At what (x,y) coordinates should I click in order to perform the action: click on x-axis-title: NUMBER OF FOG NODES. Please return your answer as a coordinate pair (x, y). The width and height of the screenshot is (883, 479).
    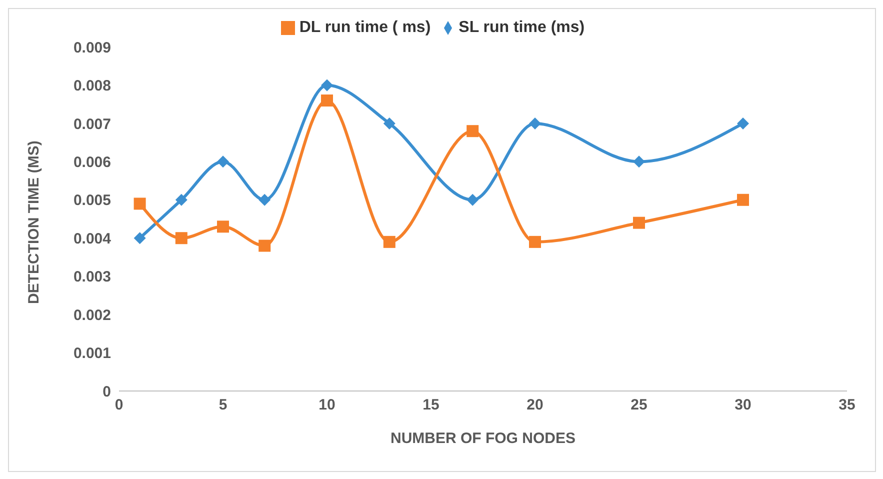
    Looking at the image, I should click on (483, 438).